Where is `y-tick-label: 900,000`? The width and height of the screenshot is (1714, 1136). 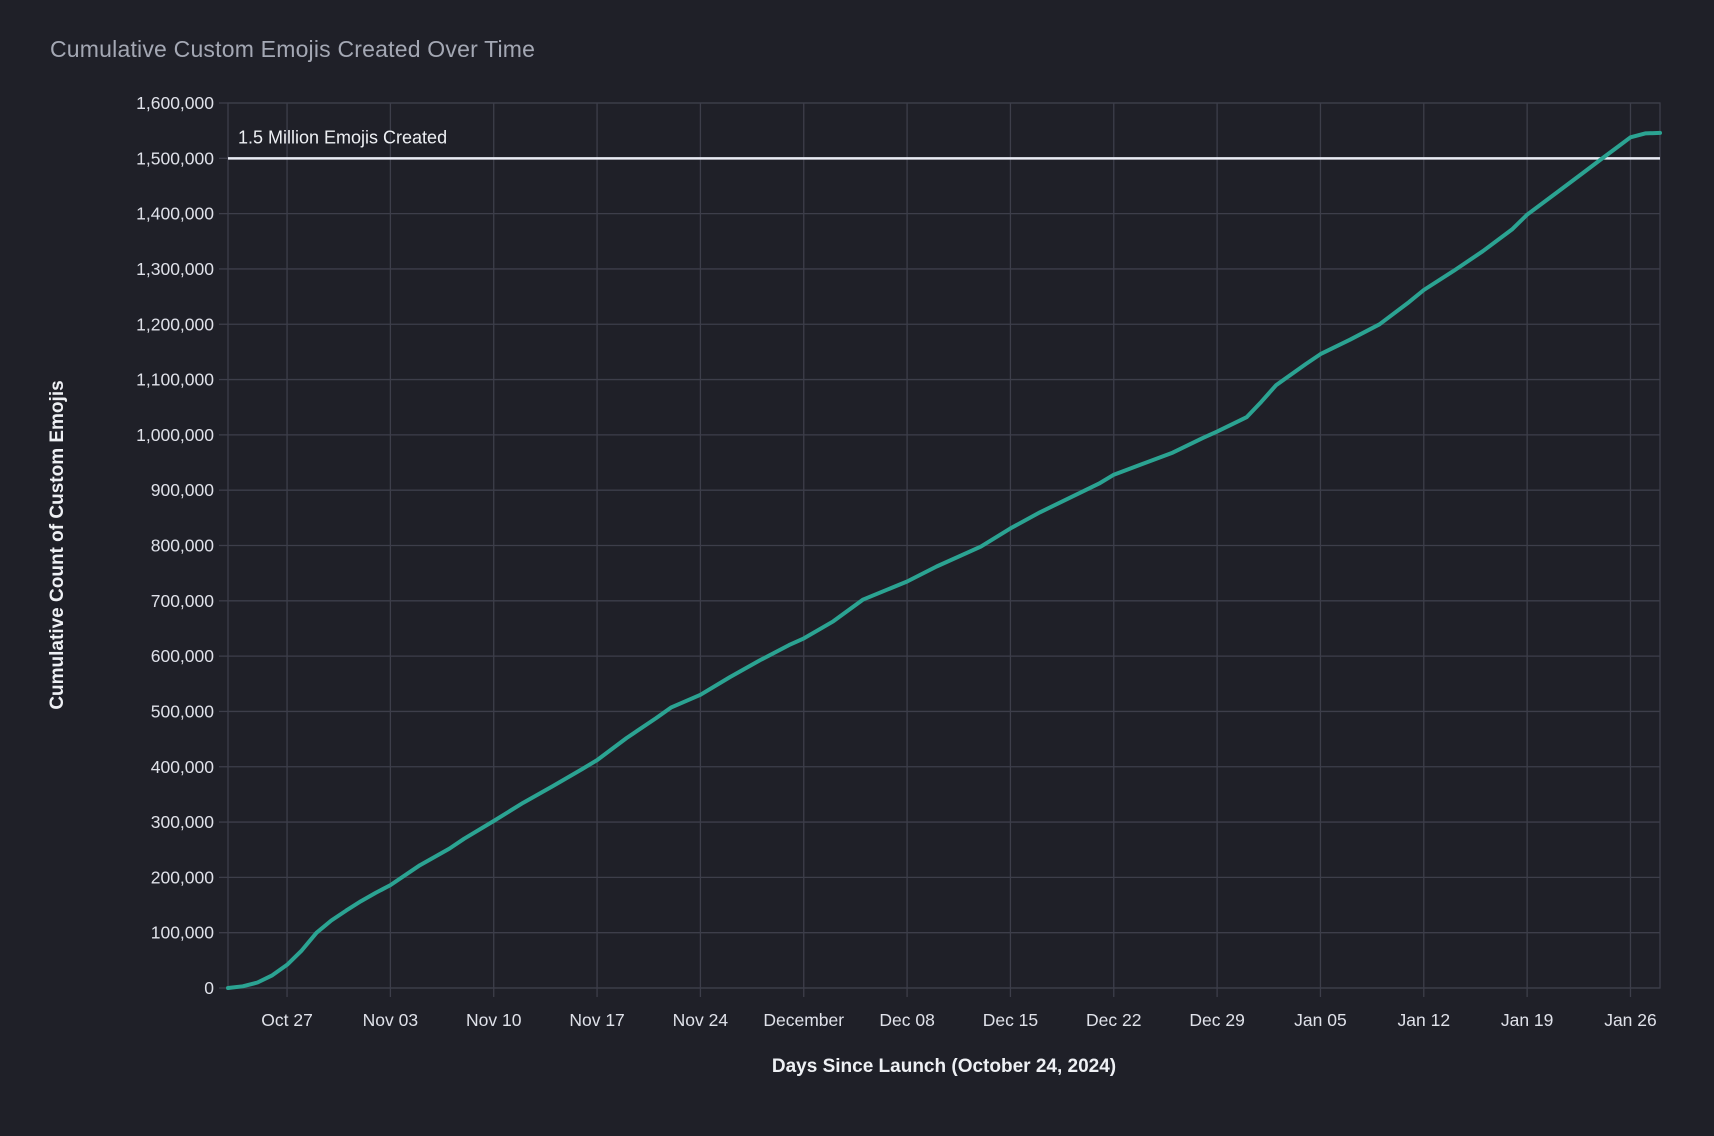
y-tick-label: 900,000 is located at coordinates (183, 490).